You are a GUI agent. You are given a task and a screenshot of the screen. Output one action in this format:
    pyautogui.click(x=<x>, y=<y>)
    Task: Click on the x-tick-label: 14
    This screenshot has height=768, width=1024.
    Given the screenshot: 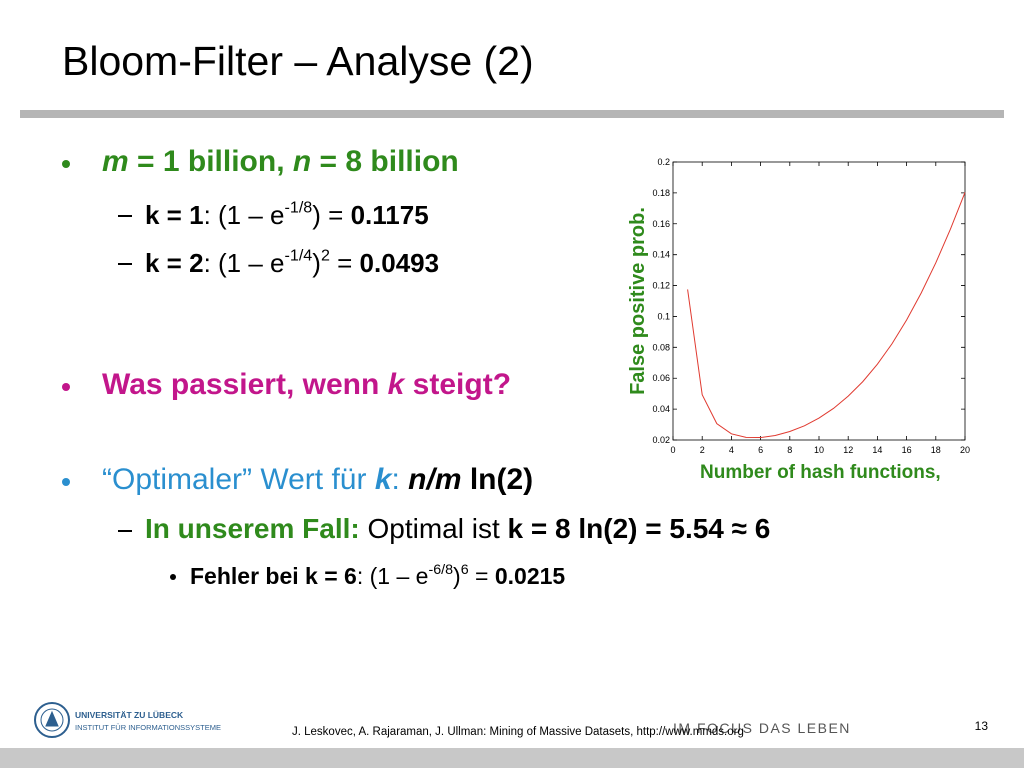 What is the action you would take?
    pyautogui.click(x=877, y=450)
    